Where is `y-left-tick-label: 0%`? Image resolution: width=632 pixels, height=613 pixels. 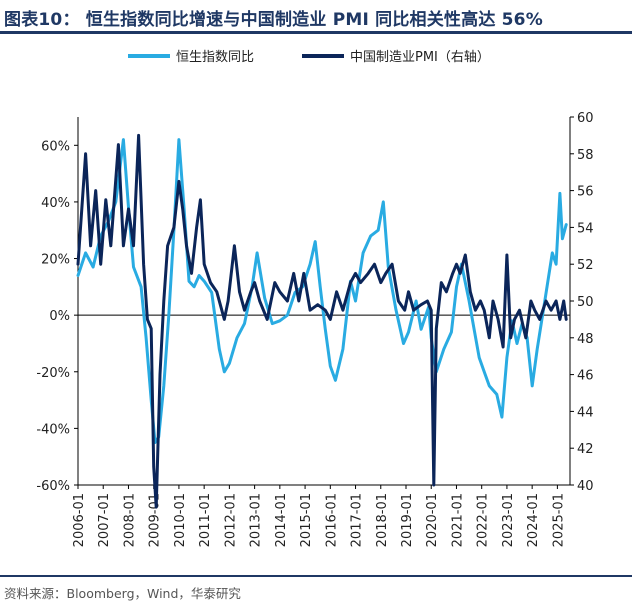
y-left-tick-label: 0% is located at coordinates (59, 316).